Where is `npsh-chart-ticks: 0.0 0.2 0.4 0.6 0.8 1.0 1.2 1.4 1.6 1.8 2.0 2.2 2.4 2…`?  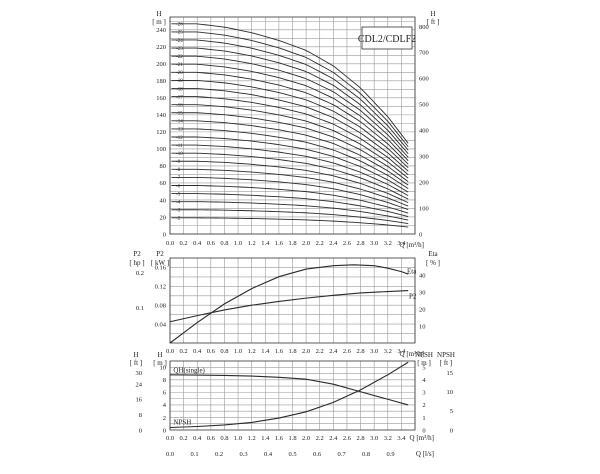
npsh-chart-ticks: 0.0 0.2 0.4 0.6 0.8 1.0 1.2 1.4 1.6 1.8 2.0 2.2 2.4 2… is located at coordinates (295, 411).